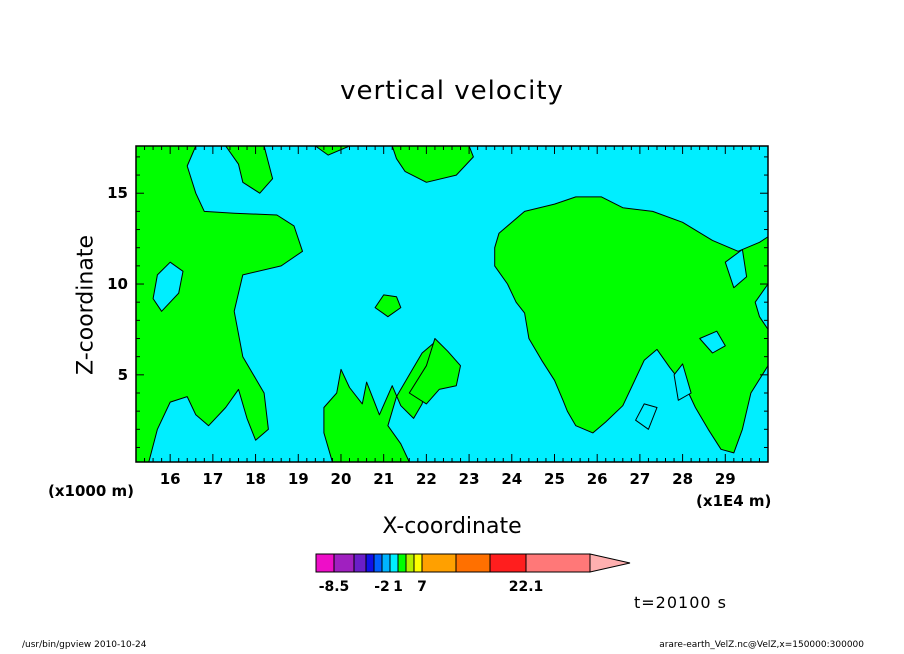  Describe the element at coordinates (452, 526) in the screenshot. I see `x-axis-label: X-coordinate` at that location.